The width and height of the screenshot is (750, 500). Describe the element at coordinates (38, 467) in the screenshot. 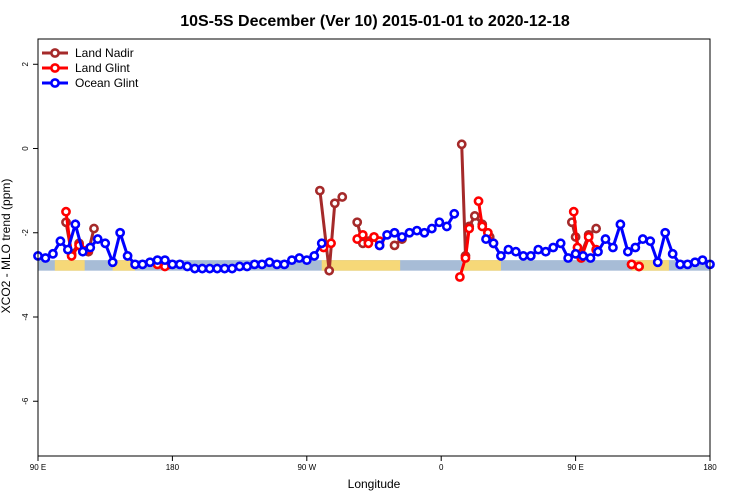

I see `x-tick-label: 90 E` at that location.